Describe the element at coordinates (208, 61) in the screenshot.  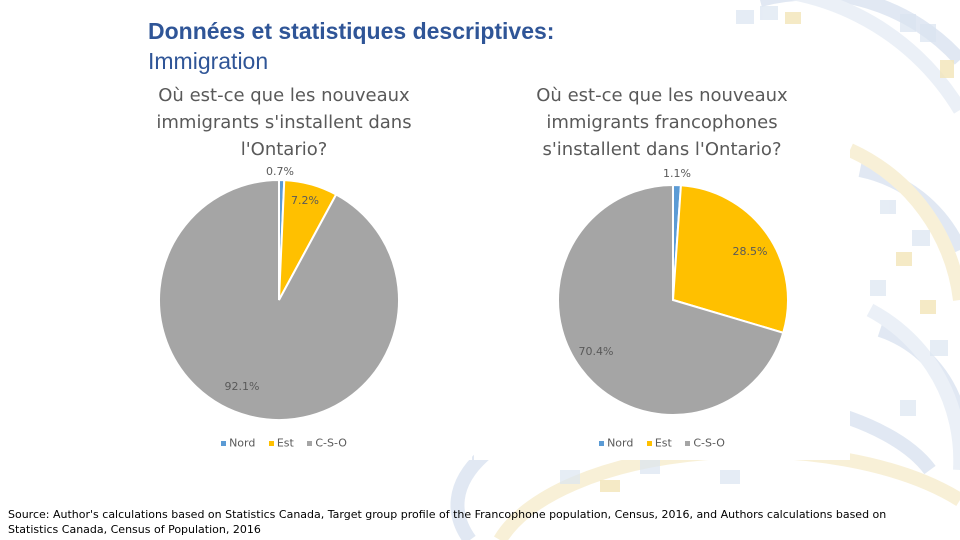
I see `slide-subtitle: Immigration` at that location.